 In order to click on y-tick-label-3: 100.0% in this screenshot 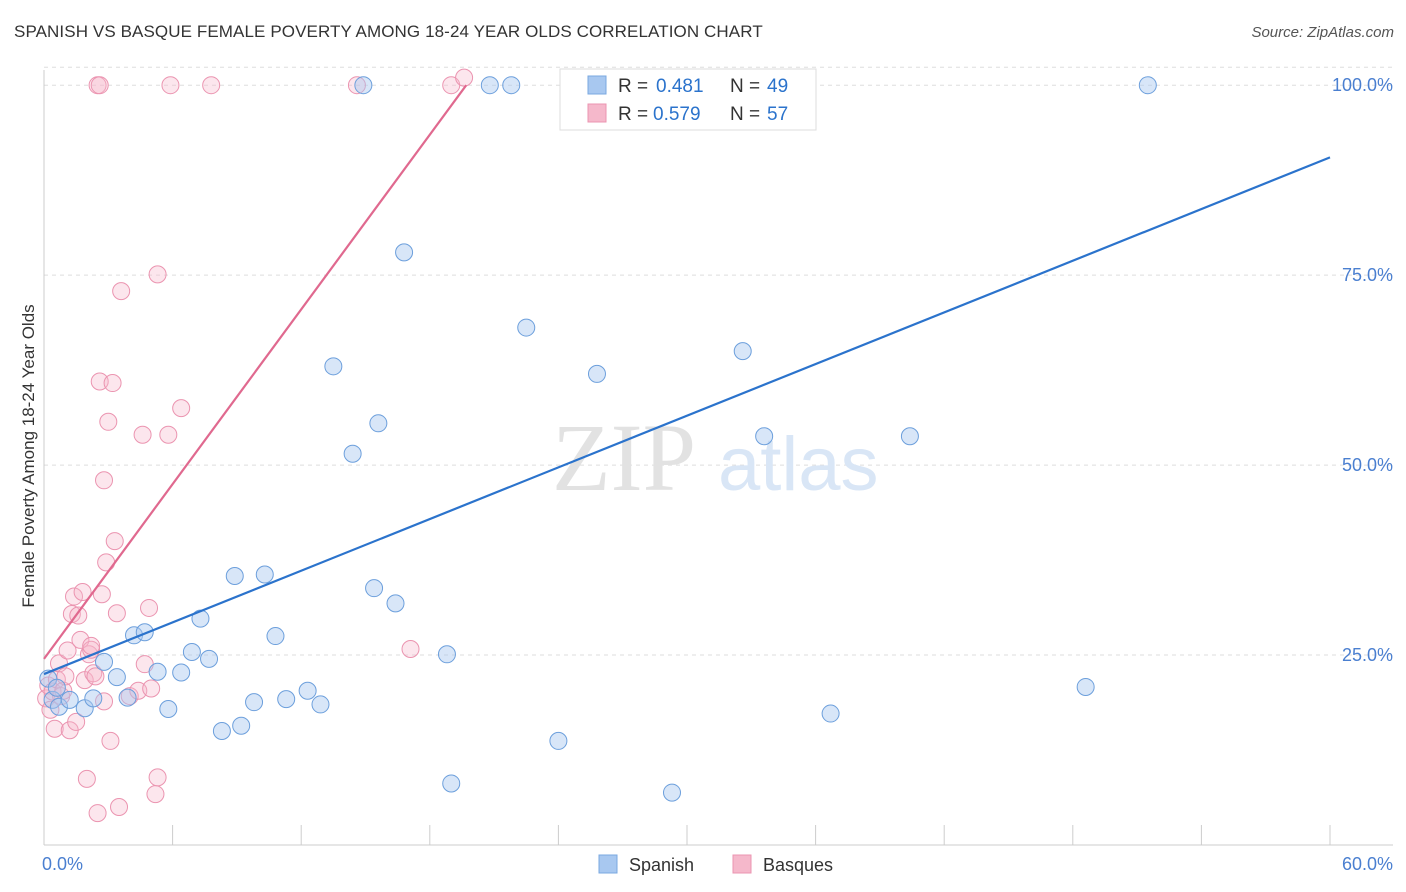, I will do `click(1362, 85)`.